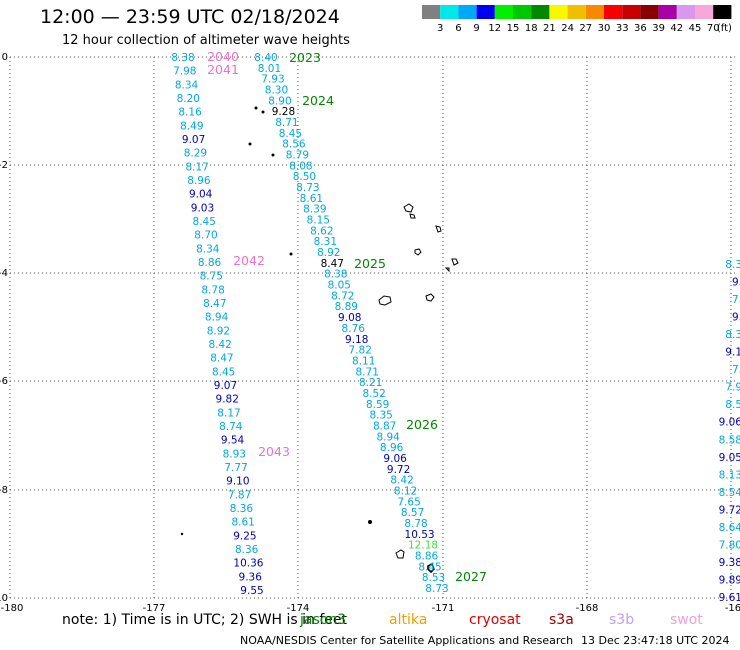  What do you see at coordinates (363, 361) in the screenshot?
I see `track-b-value: 8.11` at bounding box center [363, 361].